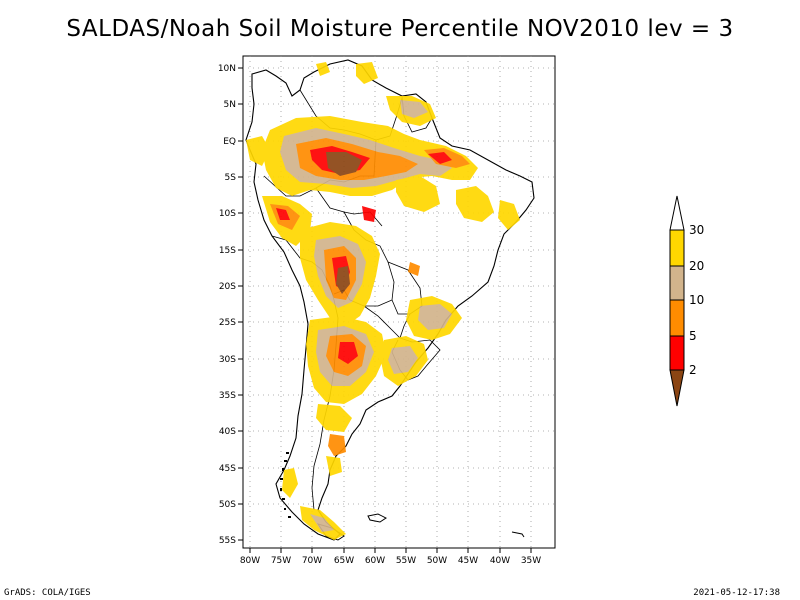 This screenshot has height=600, width=800. Describe the element at coordinates (227, 396) in the screenshot. I see `lat-label: 35S` at that location.